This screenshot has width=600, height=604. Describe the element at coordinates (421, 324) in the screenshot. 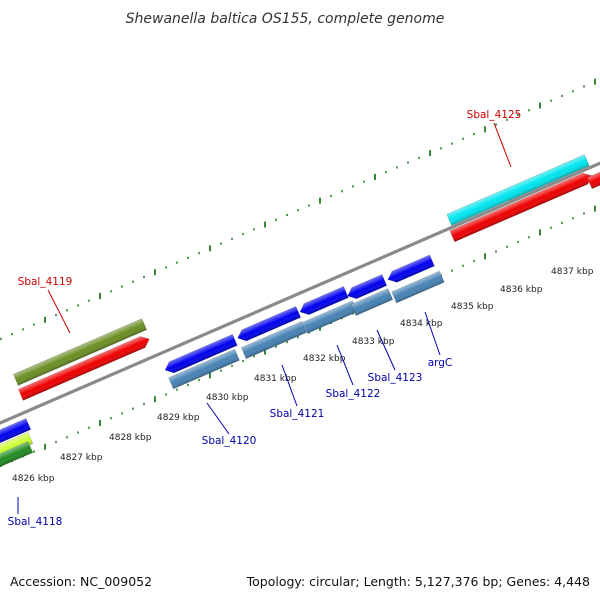

I see `scale-label: 4834 kbp` at that location.